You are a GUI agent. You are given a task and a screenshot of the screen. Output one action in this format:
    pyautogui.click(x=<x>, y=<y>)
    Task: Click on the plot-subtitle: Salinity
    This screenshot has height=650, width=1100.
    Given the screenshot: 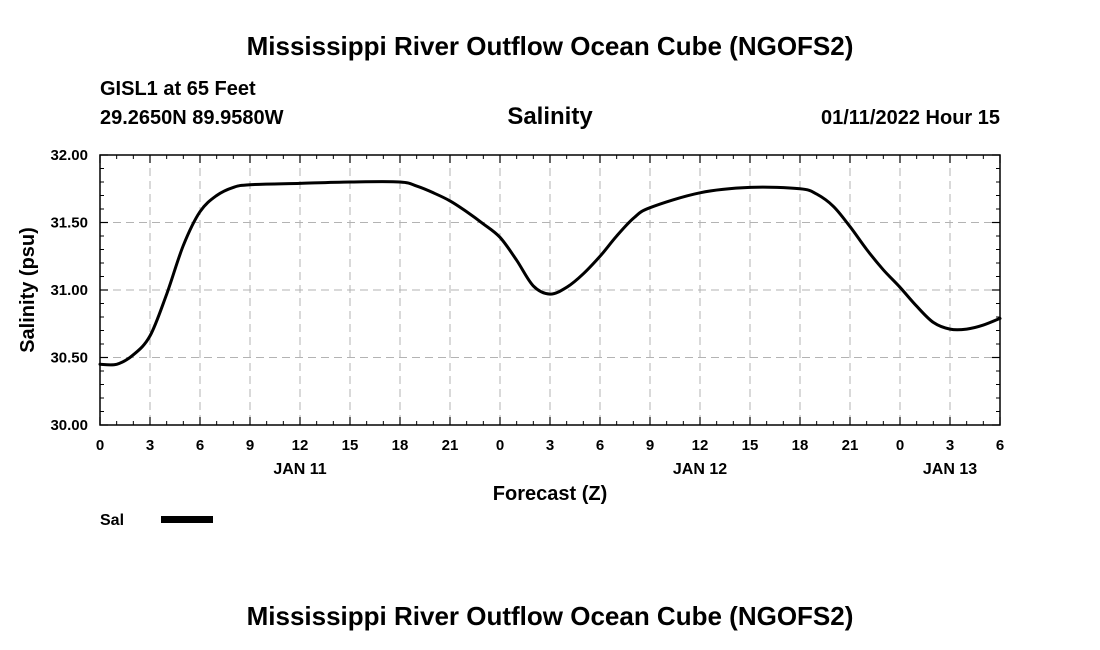 What is the action you would take?
    pyautogui.click(x=550, y=116)
    